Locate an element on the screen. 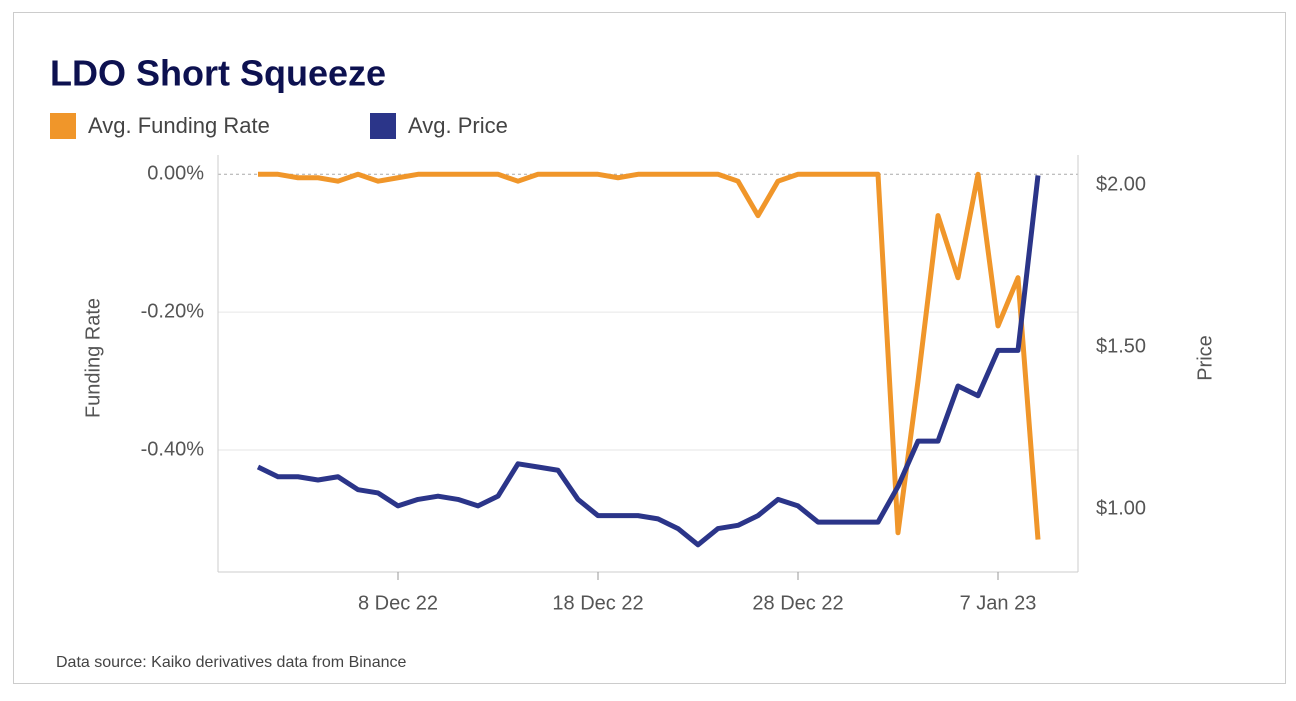  y2-tick-label: $1.00 is located at coordinates (1121, 508).